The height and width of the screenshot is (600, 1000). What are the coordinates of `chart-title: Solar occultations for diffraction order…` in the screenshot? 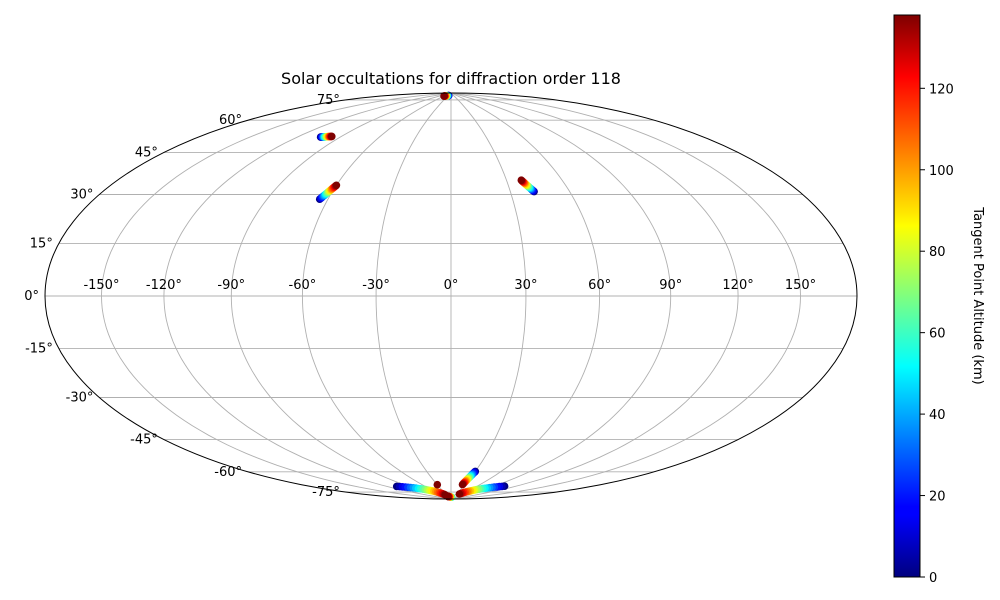 It's located at (451, 78).